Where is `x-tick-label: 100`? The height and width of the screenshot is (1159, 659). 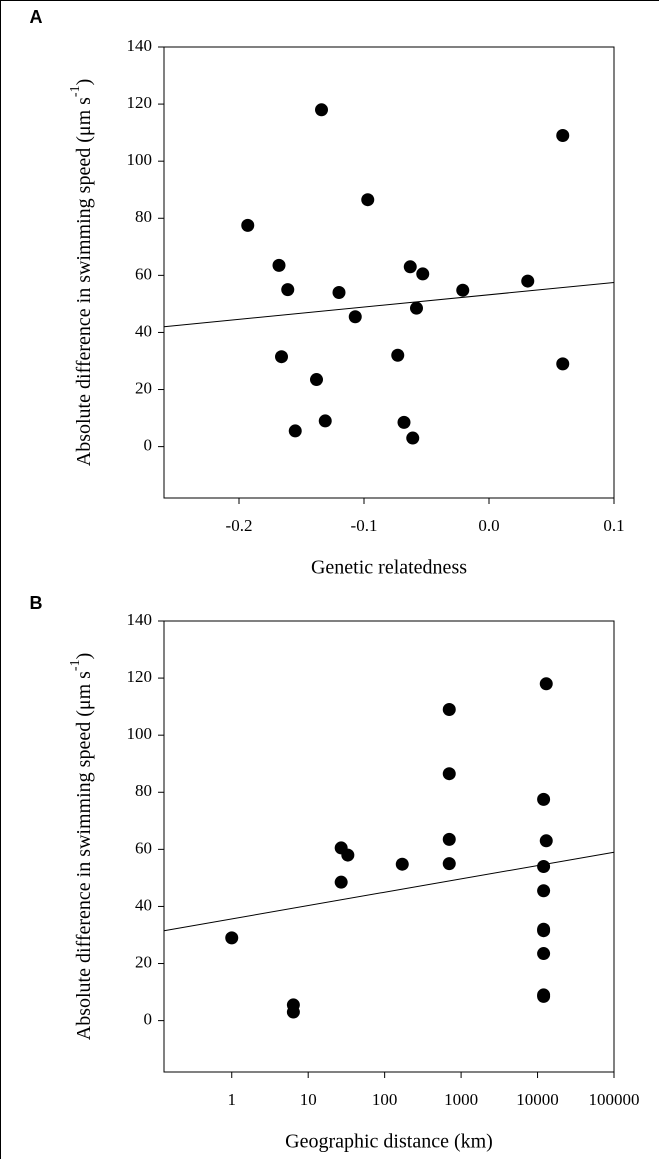
x-tick-label: 100 is located at coordinates (385, 1099).